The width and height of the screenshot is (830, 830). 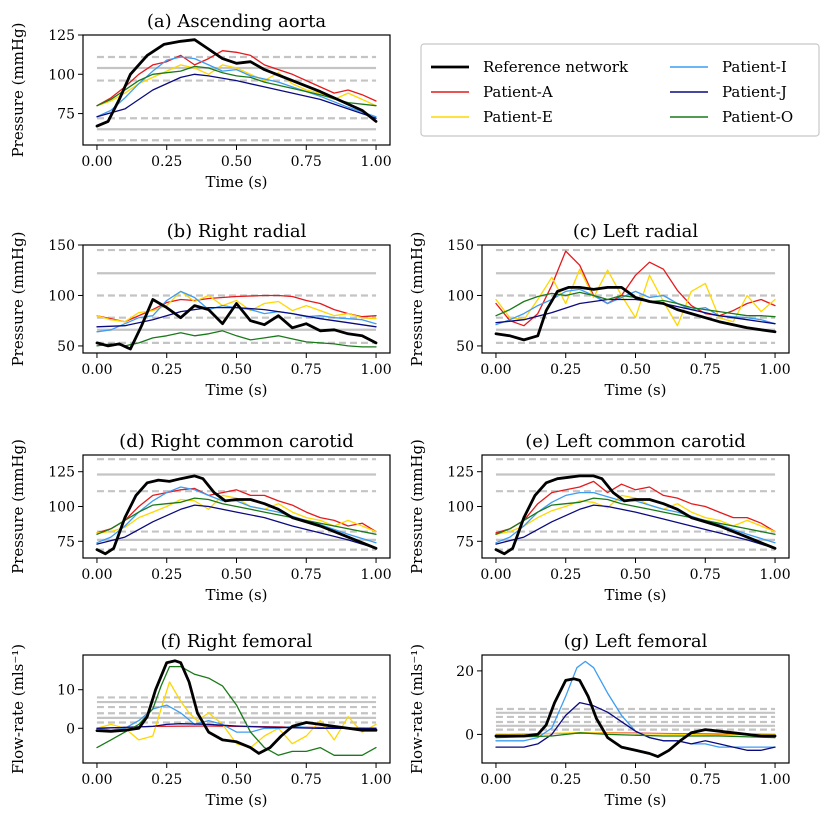 I want to click on legend-item-patient-e: Patient-E, so click(x=492, y=117).